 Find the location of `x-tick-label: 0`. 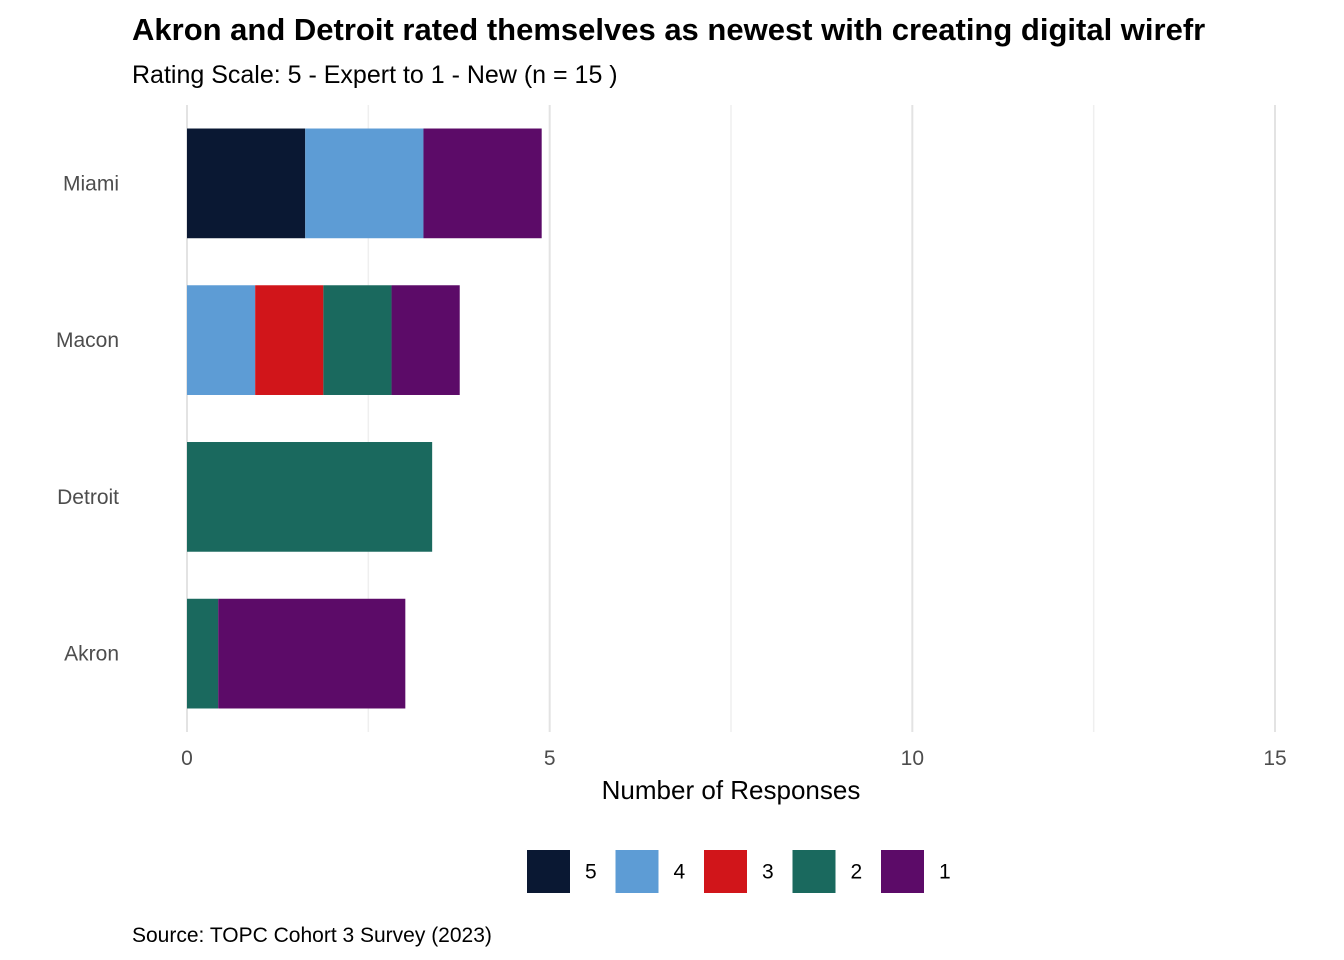

x-tick-label: 0 is located at coordinates (187, 758).